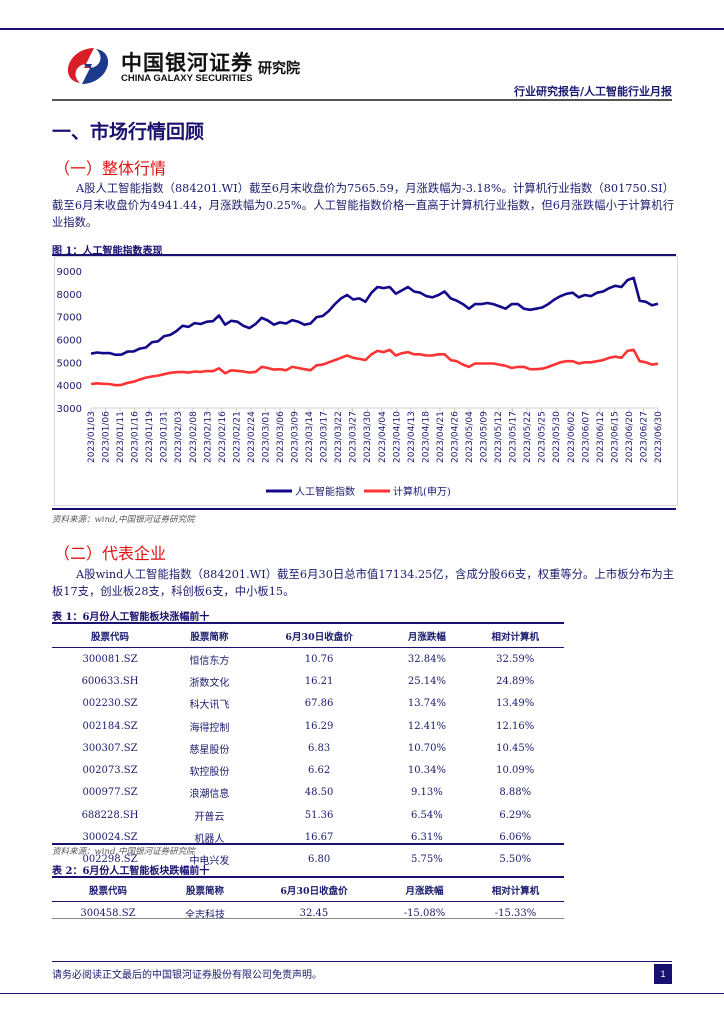  Describe the element at coordinates (110, 815) in the screenshot. I see `table-cell: 688228.SH` at that location.